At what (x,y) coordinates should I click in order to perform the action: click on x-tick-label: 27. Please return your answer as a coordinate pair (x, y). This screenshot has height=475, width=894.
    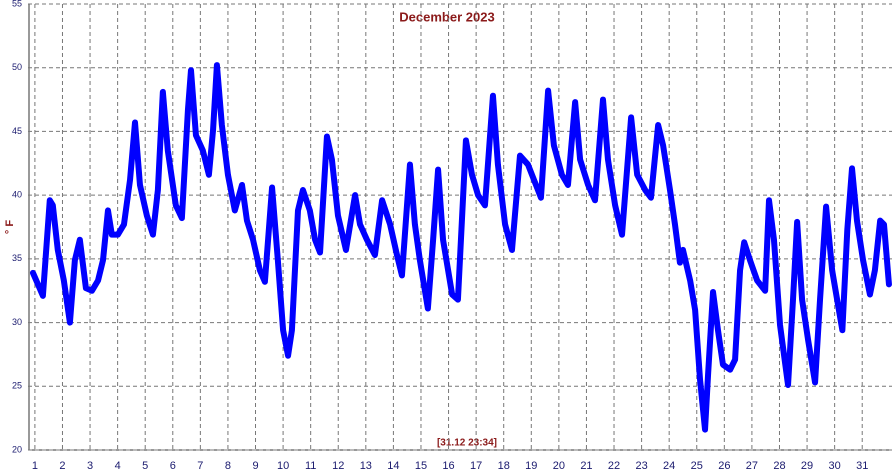
    Looking at the image, I should click on (752, 466).